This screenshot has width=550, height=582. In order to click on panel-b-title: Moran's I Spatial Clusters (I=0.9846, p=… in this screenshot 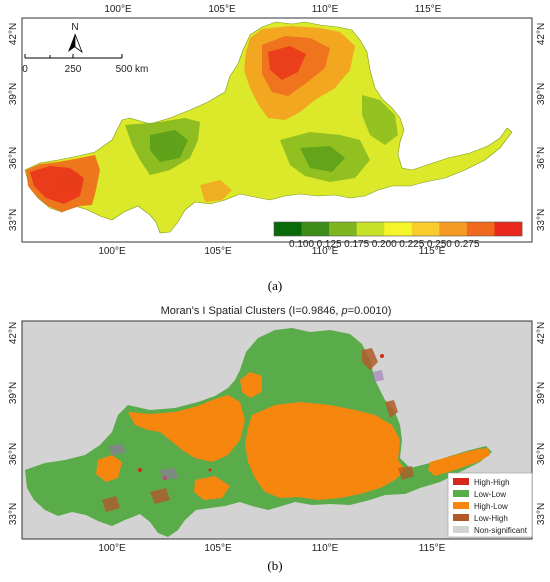, I will do `click(276, 311)`.